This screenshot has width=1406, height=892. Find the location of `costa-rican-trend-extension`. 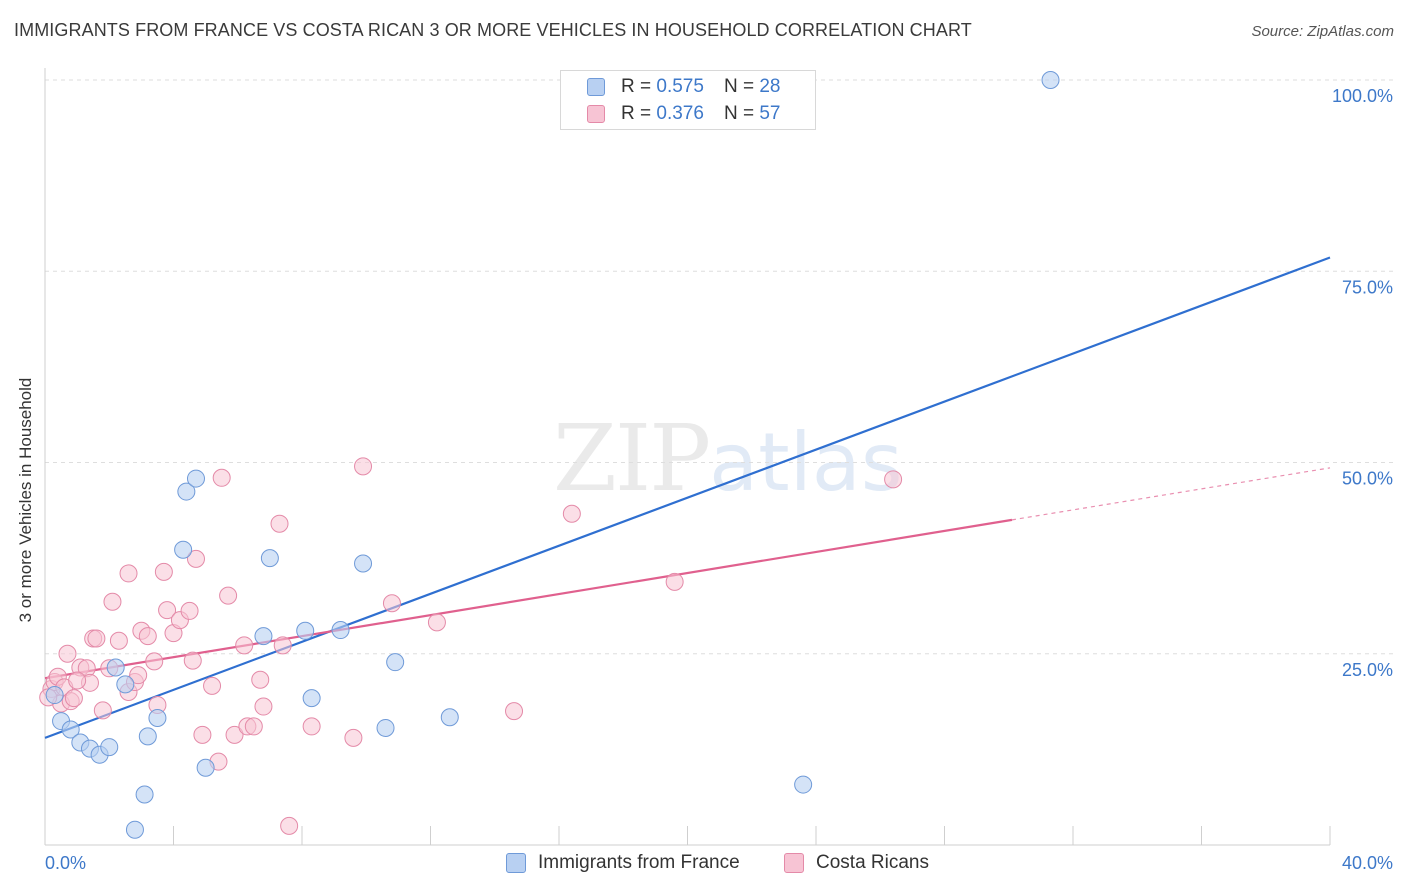

costa-rican-trend-extension is located at coordinates (1171, 494).